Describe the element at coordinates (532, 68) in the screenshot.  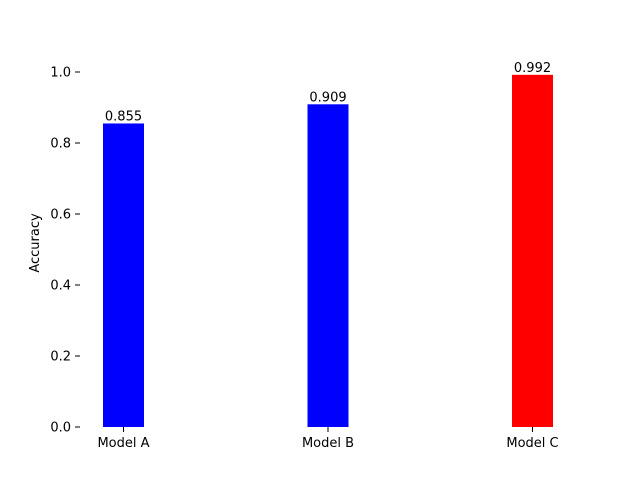
I see `bar-value-label: 0.992` at that location.